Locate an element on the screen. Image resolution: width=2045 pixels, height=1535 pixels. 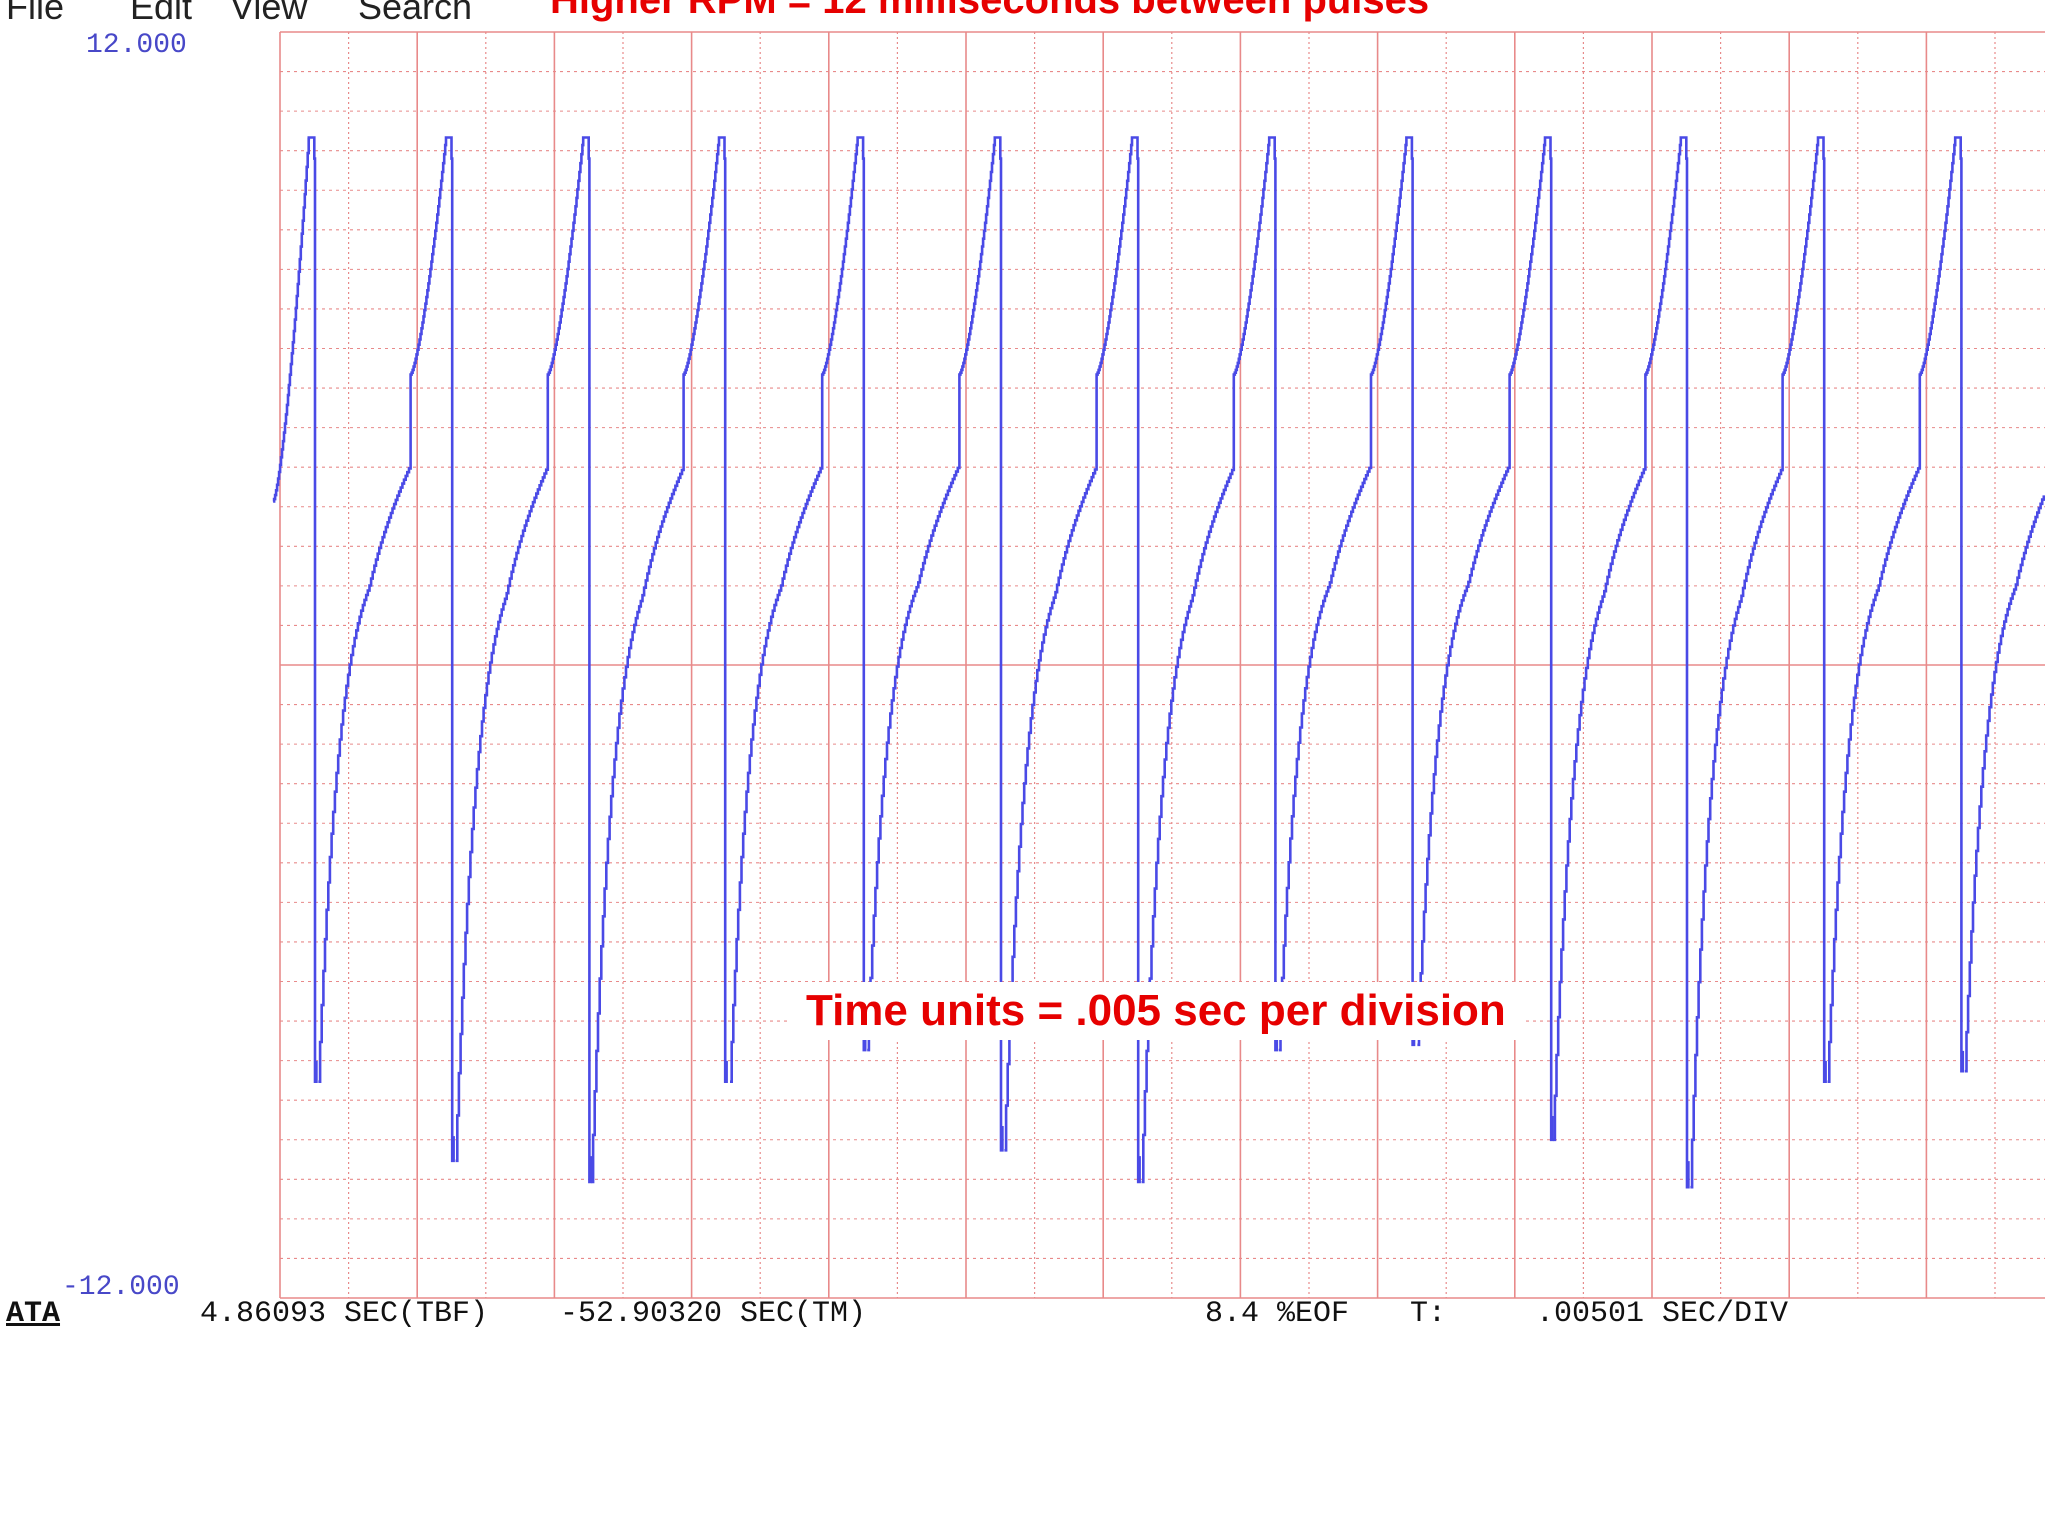
menu-file: File is located at coordinates (35, 13).